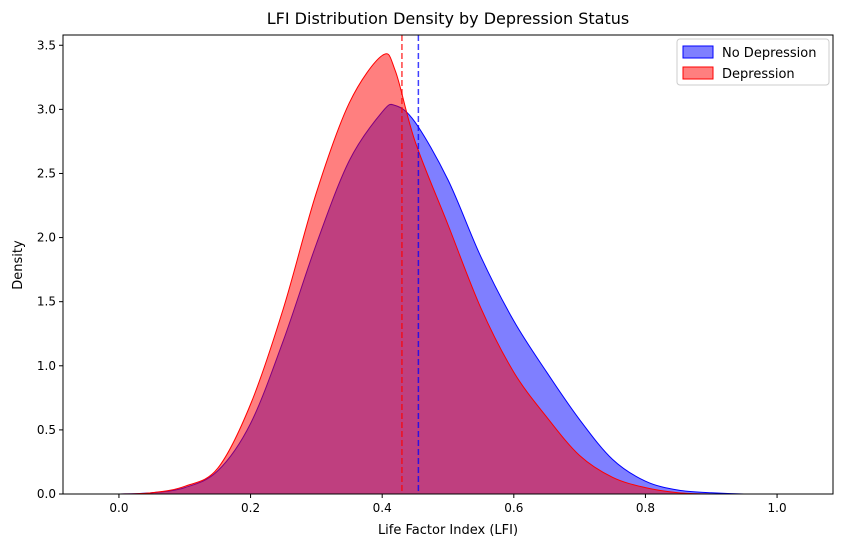 This screenshot has width=846, height=551. Describe the element at coordinates (382, 508) in the screenshot. I see `x-tick-label: 0.4` at that location.